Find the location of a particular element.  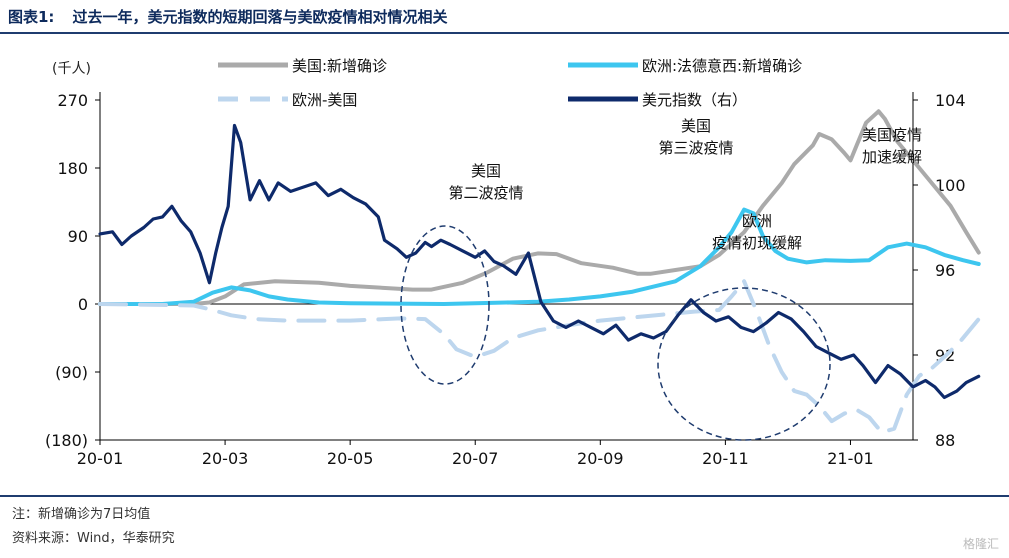

annotation-us-third-wave-line: 第三波疫情 is located at coordinates (695, 148).